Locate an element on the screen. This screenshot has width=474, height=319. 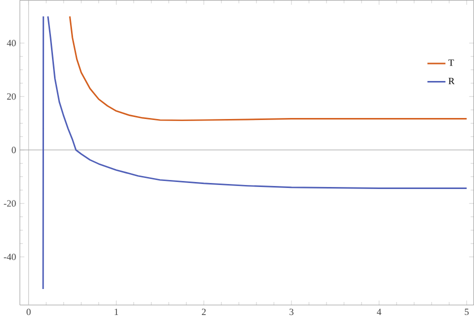
y-tick-label: 20 is located at coordinates (11, 97).